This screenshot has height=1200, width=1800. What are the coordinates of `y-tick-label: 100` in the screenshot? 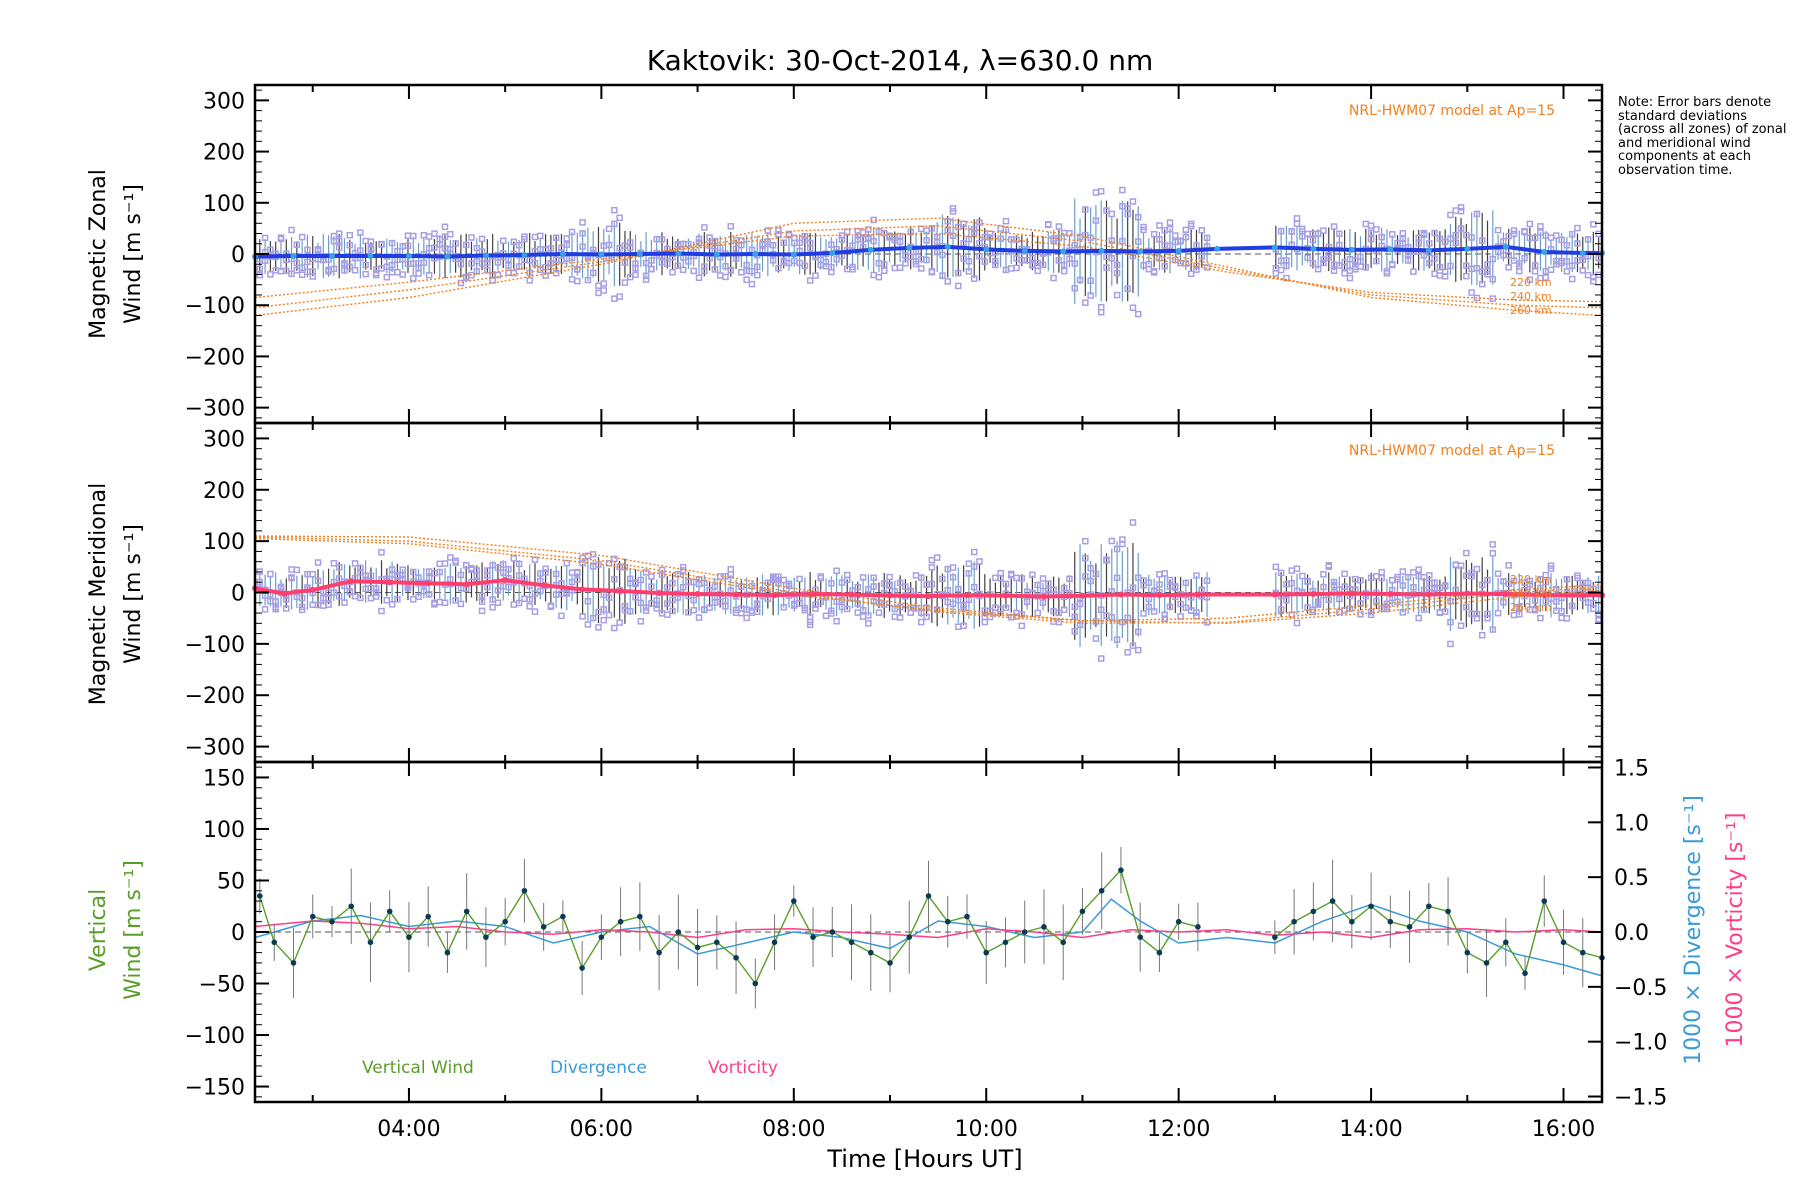 It's located at (224, 830).